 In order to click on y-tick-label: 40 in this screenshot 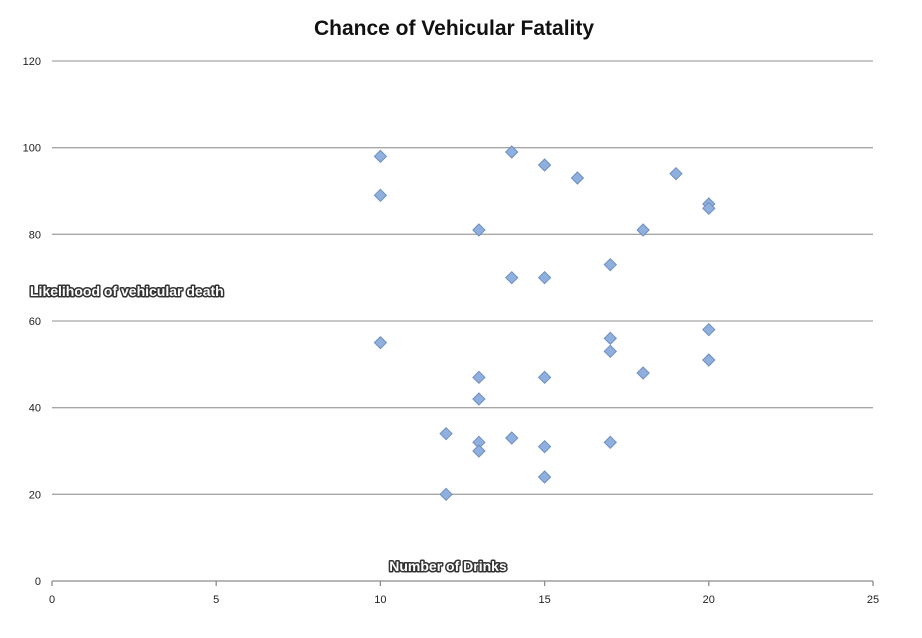, I will do `click(35, 409)`.